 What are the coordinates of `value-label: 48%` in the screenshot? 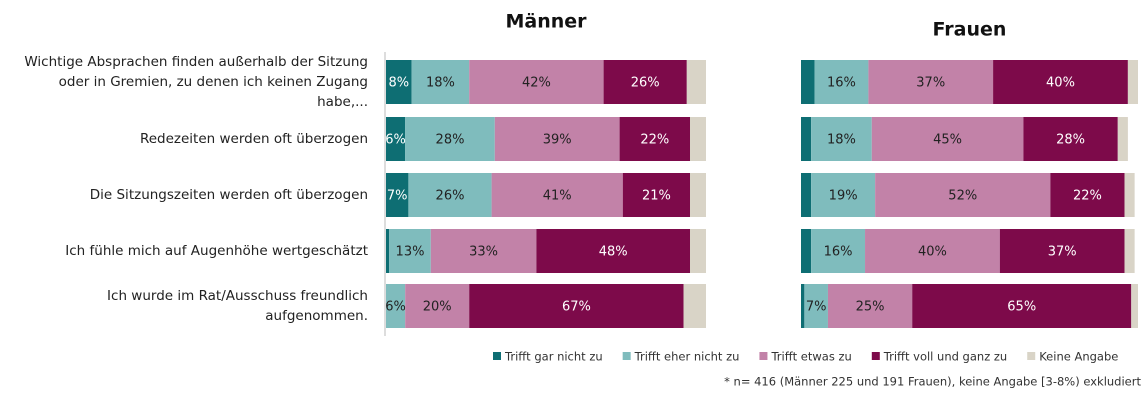 It's located at (613, 252).